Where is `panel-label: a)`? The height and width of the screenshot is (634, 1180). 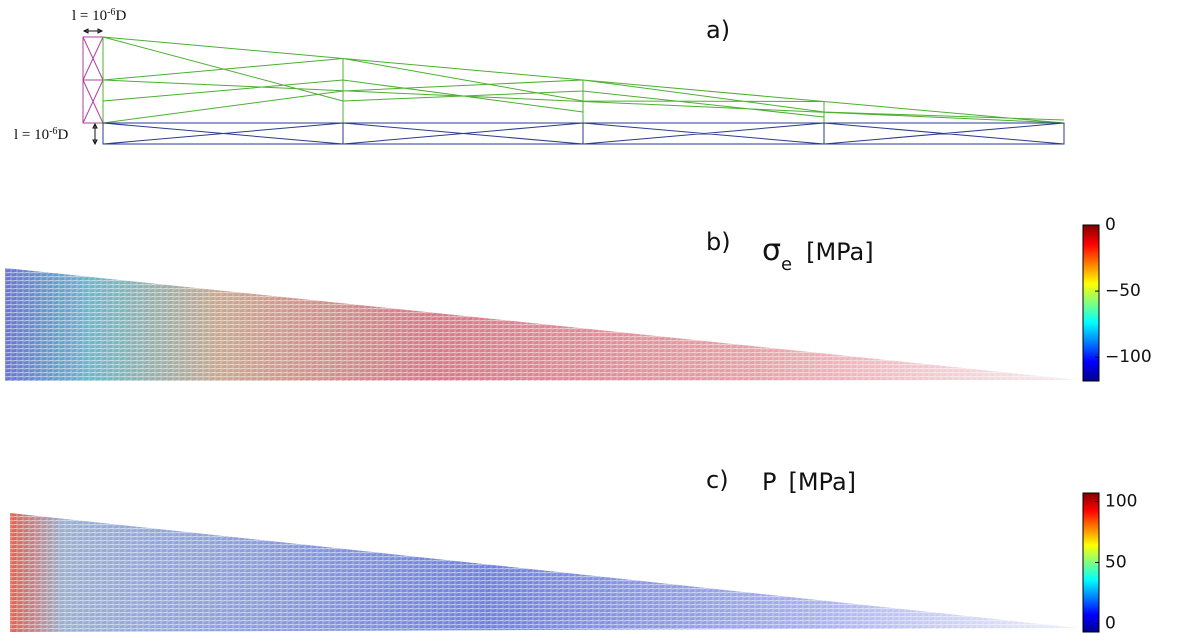
panel-label: a) is located at coordinates (718, 30).